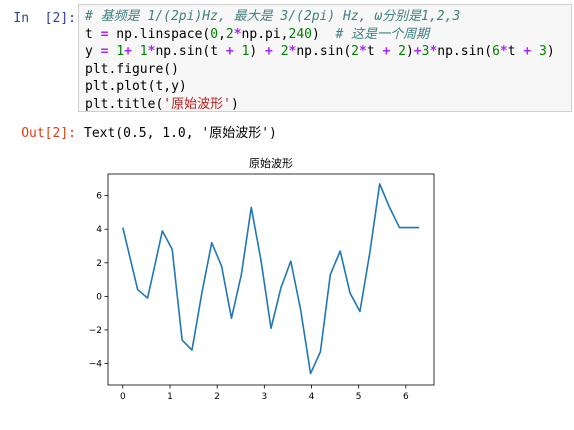 The width and height of the screenshot is (574, 430). I want to click on code-token: plt.title(, so click(124, 104).